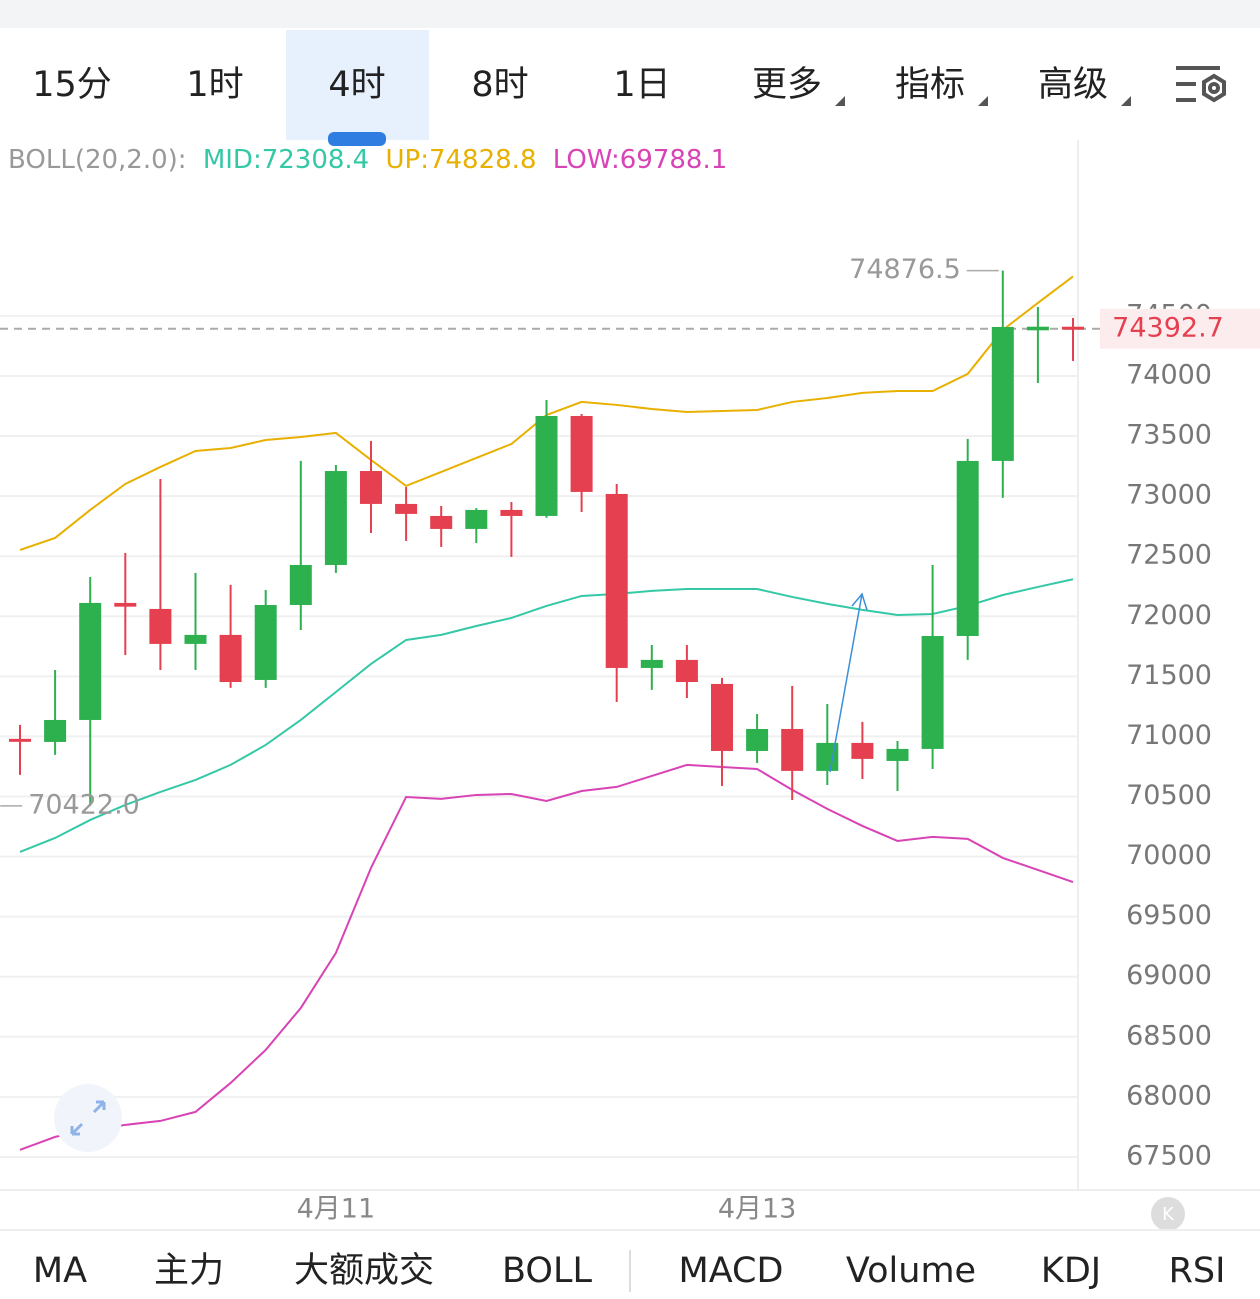 This screenshot has height=1299, width=1260. I want to click on y-tick-label: 70500, so click(1169, 795).